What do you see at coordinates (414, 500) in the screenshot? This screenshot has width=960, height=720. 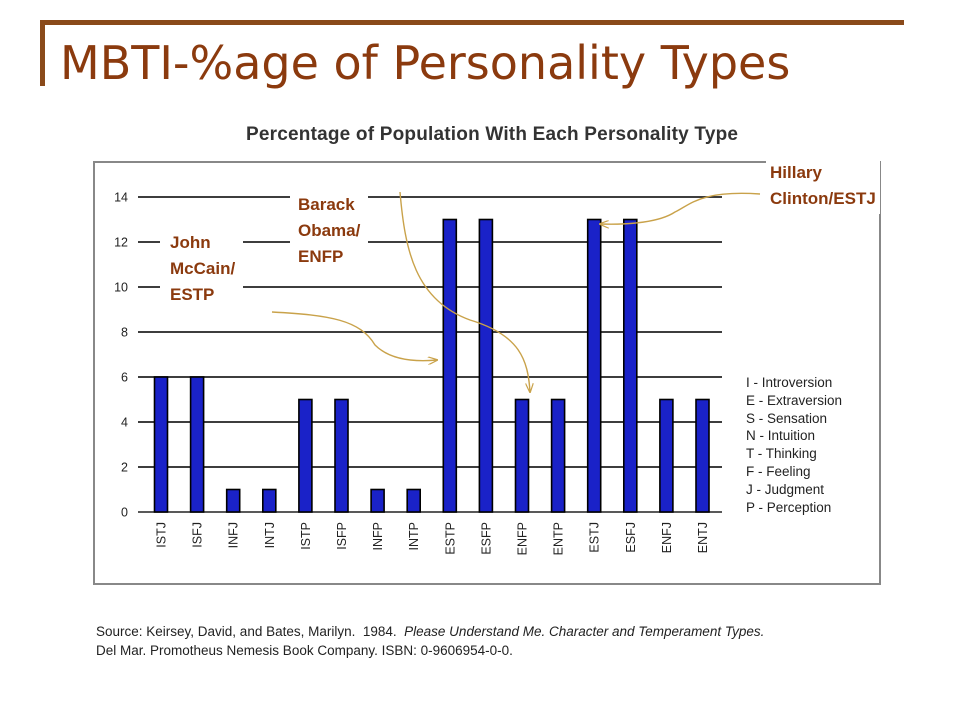 I see `bar-intp` at bounding box center [414, 500].